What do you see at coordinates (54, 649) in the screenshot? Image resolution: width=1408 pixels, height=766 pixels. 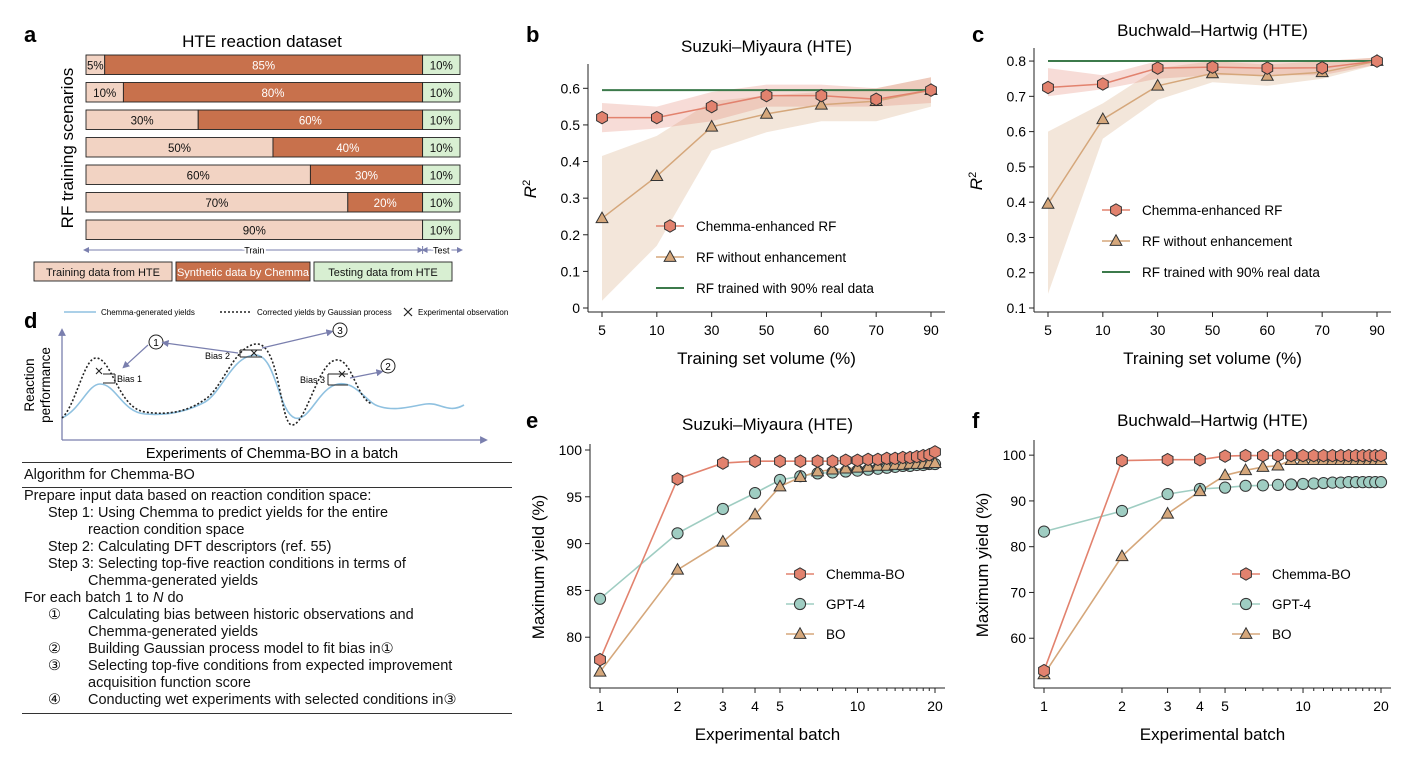 I see `algorithm-item-2-mark: ②` at bounding box center [54, 649].